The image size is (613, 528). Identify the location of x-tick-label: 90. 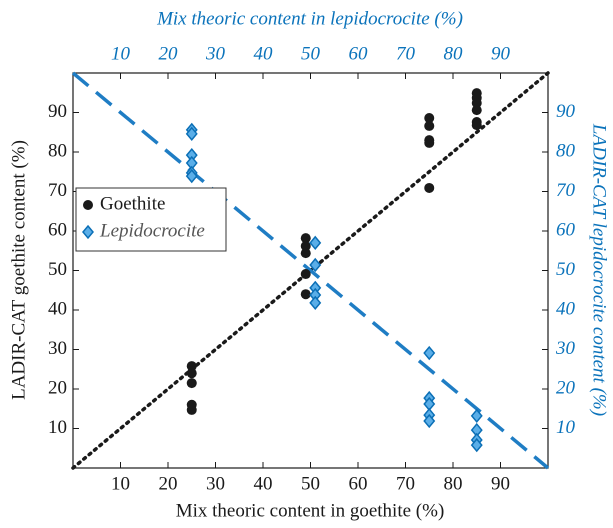
(500, 483).